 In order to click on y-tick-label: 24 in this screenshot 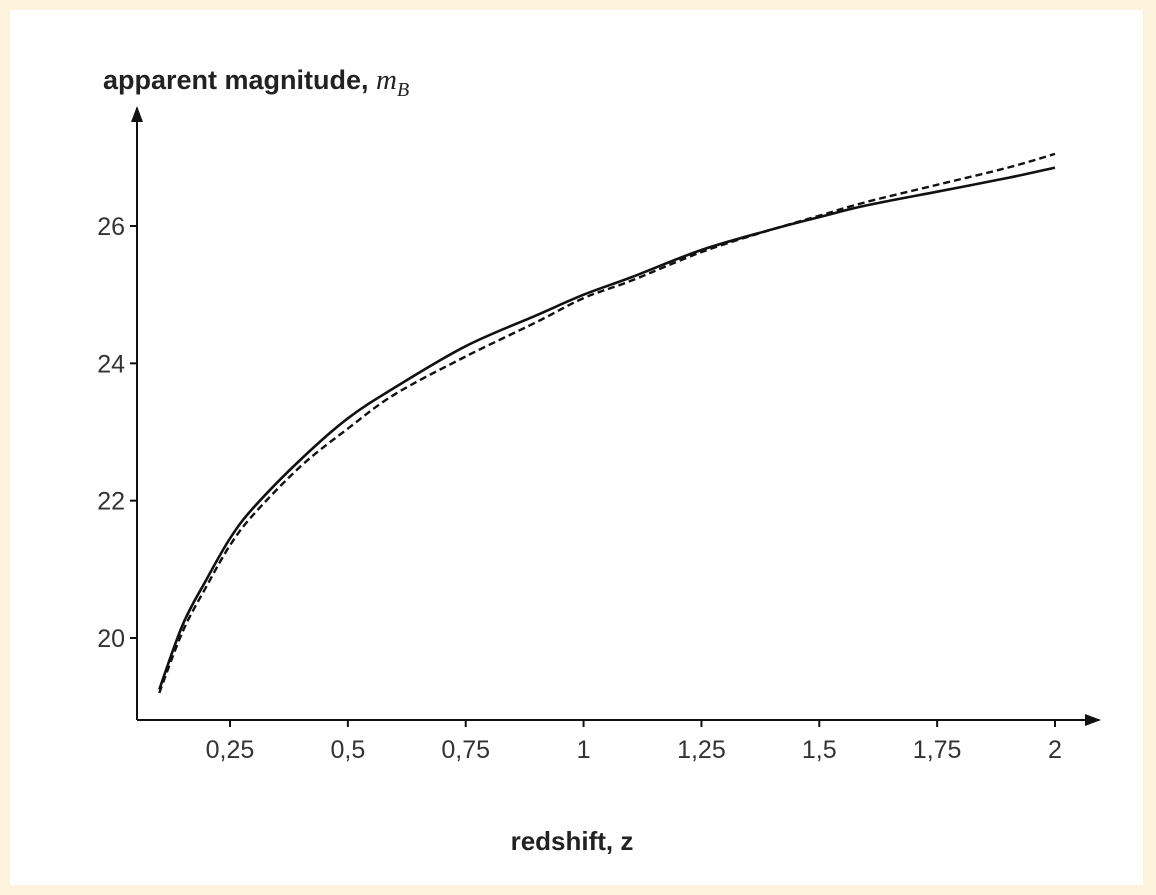, I will do `click(111, 364)`.